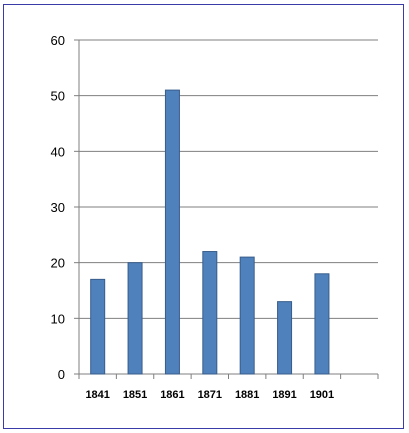 This screenshot has height=433, width=409. Describe the element at coordinates (58, 318) in the screenshot. I see `y-tick-label-10: 10` at that location.